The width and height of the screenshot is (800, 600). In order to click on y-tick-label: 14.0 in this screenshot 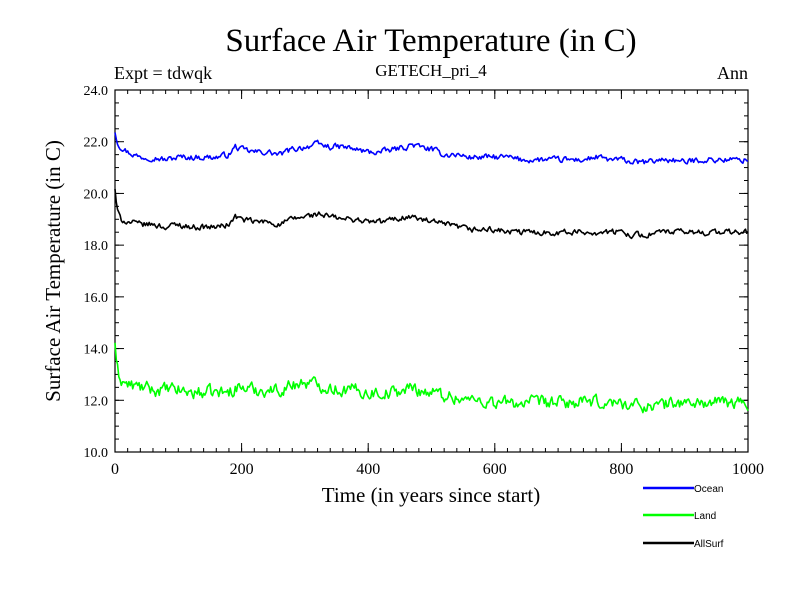, I will do `click(96, 350)`.